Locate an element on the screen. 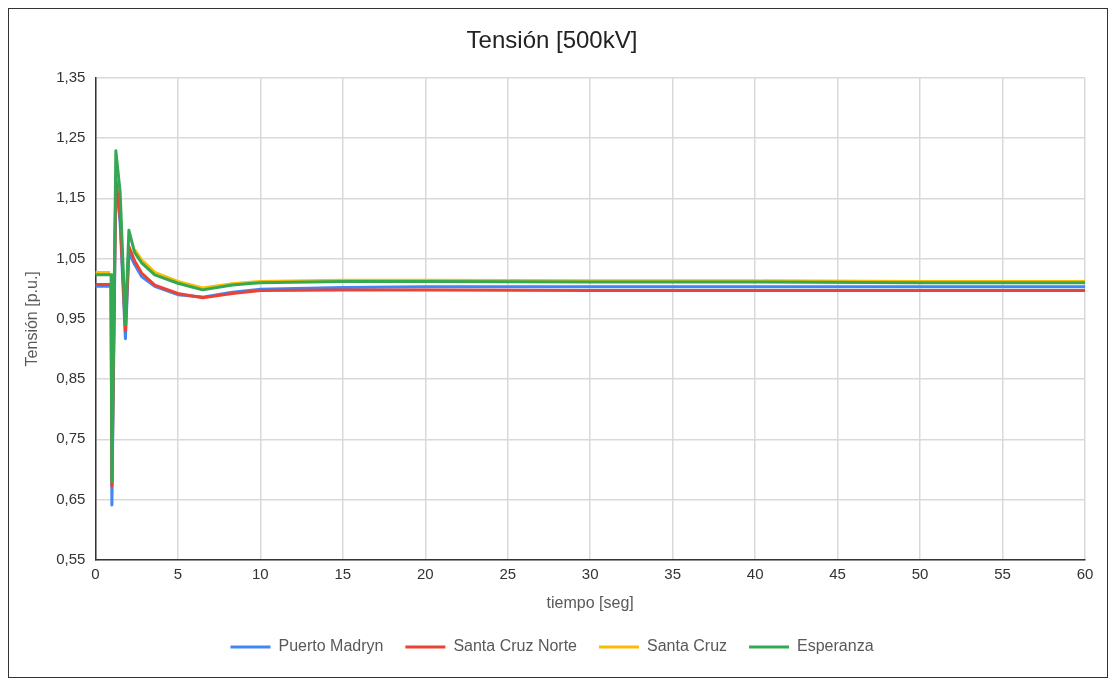 This screenshot has width=1120, height=689. y-tick-label: 1,25 is located at coordinates (71, 137).